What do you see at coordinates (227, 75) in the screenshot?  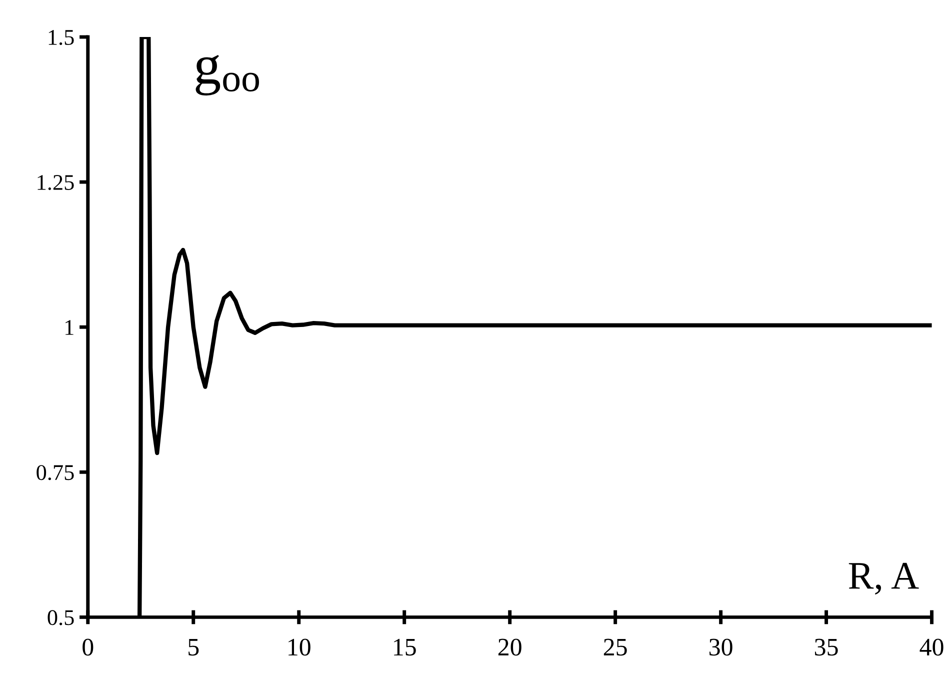 I see `chart-title: g$_{oo}$` at bounding box center [227, 75].